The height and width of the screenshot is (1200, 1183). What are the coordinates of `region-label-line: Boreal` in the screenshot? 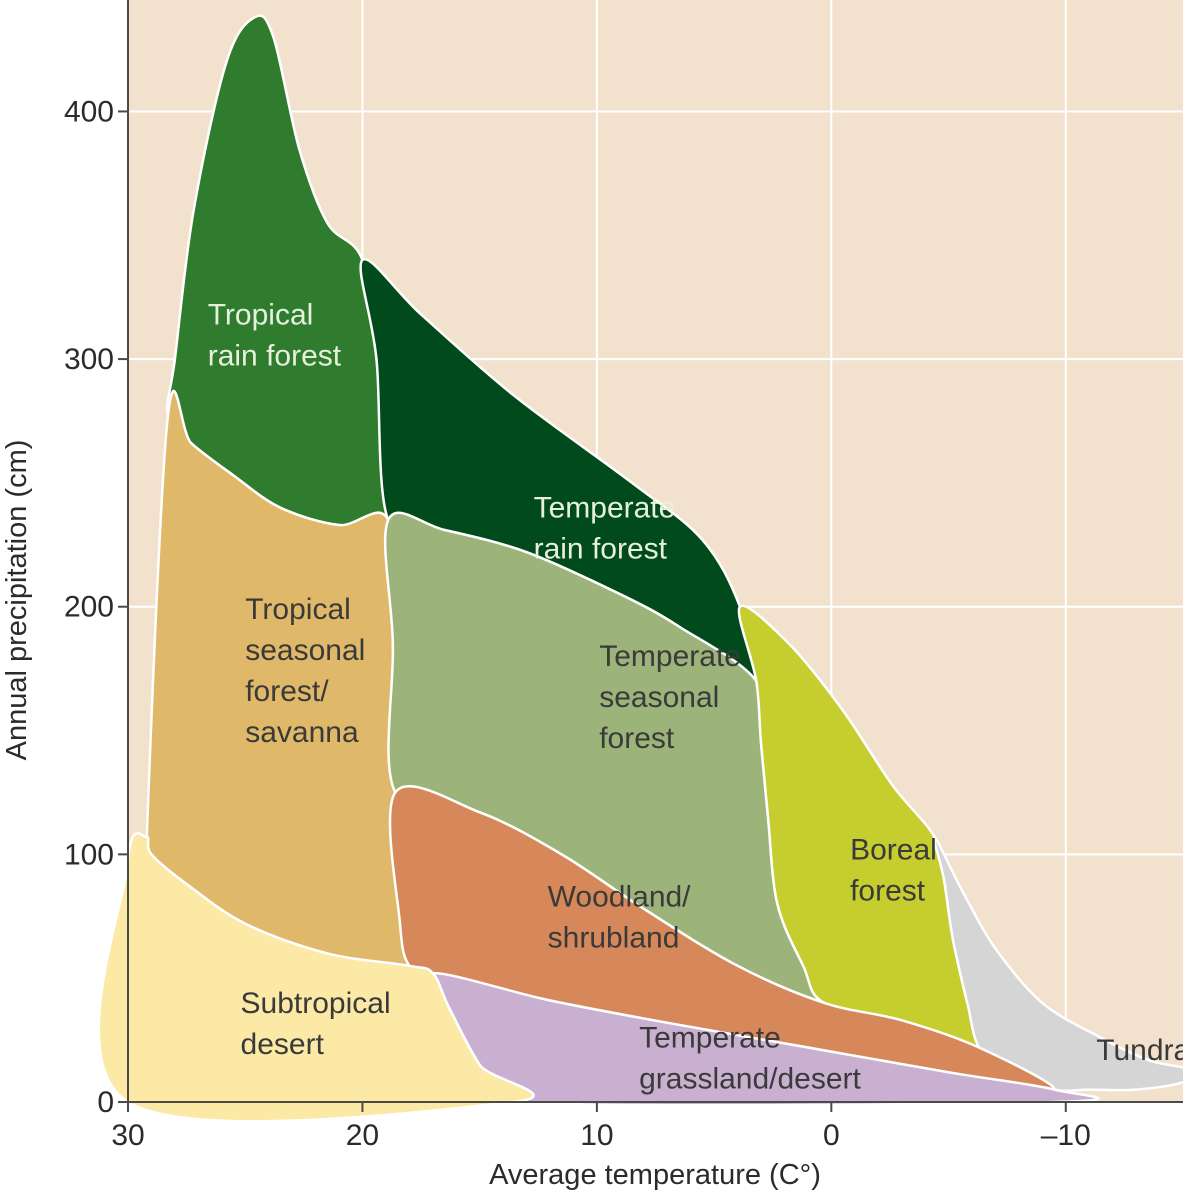 It's located at (893, 849).